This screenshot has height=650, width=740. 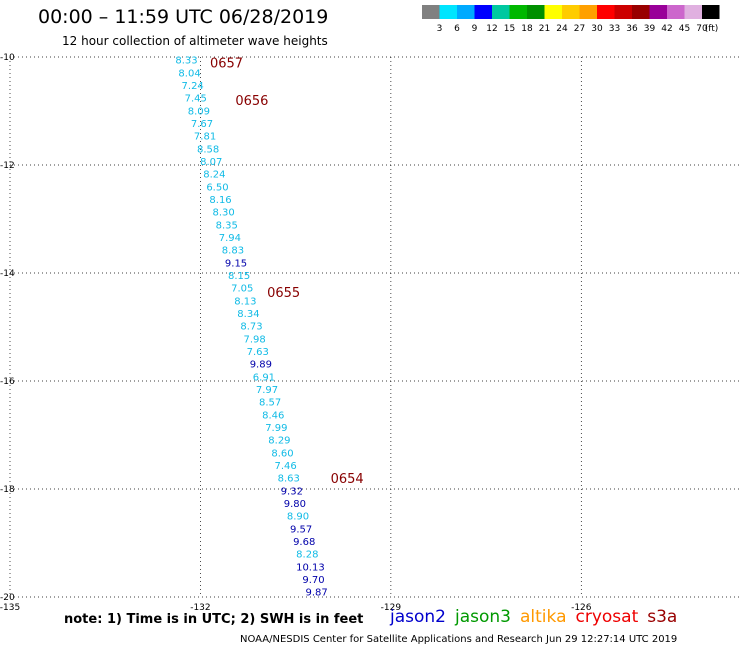 I want to click on wave-height-value: 9.80, so click(x=295, y=504).